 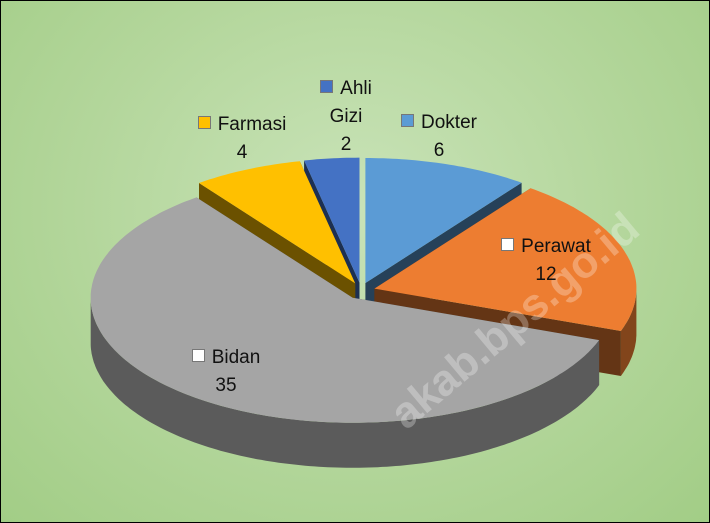 What do you see at coordinates (628, 332) in the screenshot?
I see `slice-side` at bounding box center [628, 332].